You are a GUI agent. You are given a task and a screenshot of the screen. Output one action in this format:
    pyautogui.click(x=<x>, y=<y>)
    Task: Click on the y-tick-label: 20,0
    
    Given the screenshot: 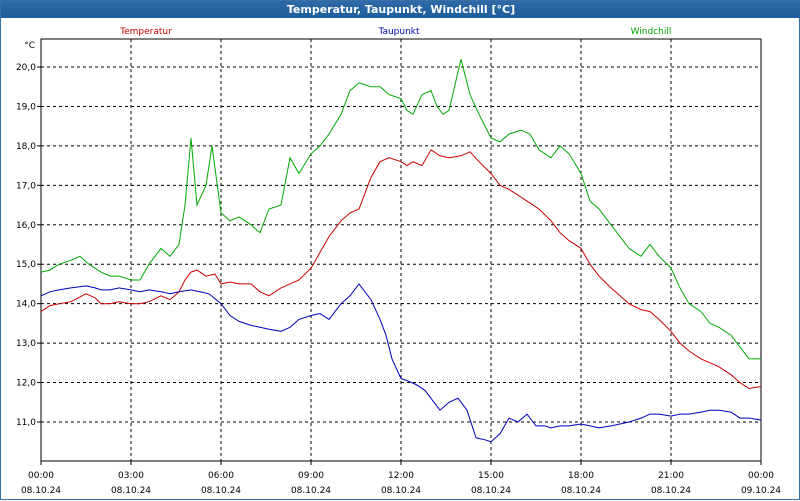 What is the action you would take?
    pyautogui.click(x=26, y=68)
    